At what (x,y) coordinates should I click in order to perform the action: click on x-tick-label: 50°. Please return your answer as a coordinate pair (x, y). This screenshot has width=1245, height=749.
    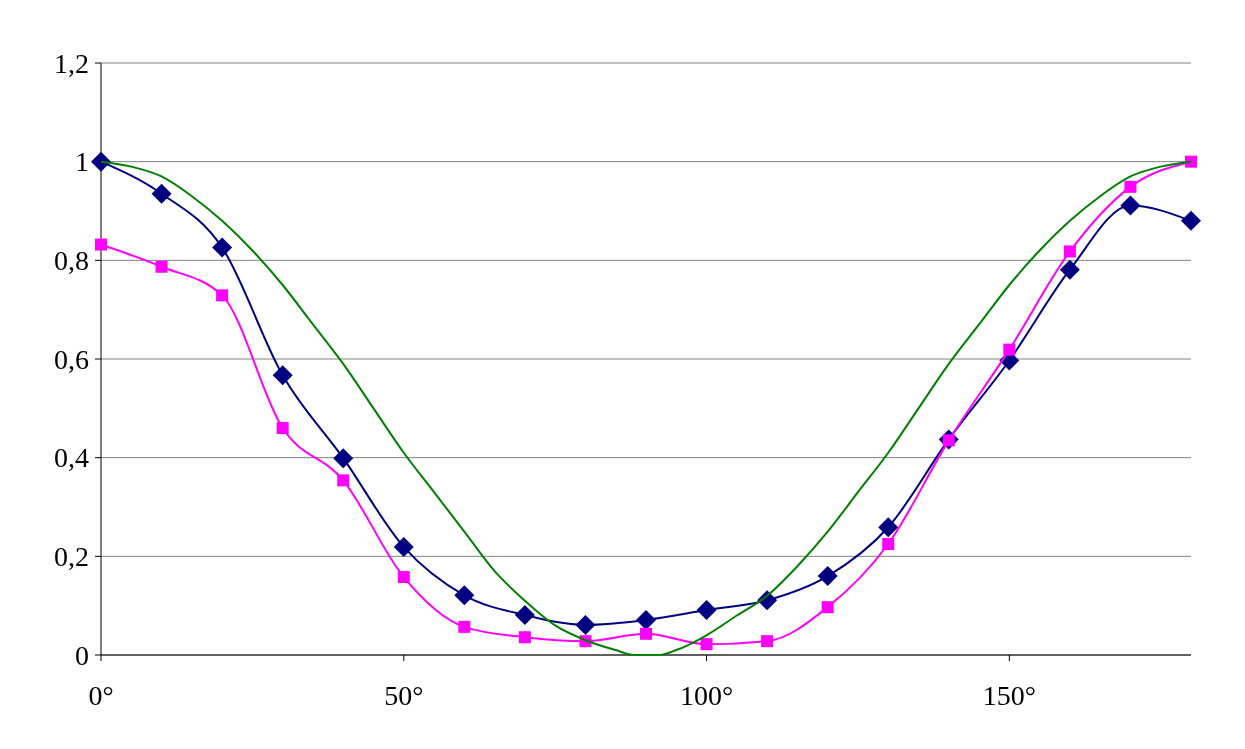
    Looking at the image, I should click on (404, 695).